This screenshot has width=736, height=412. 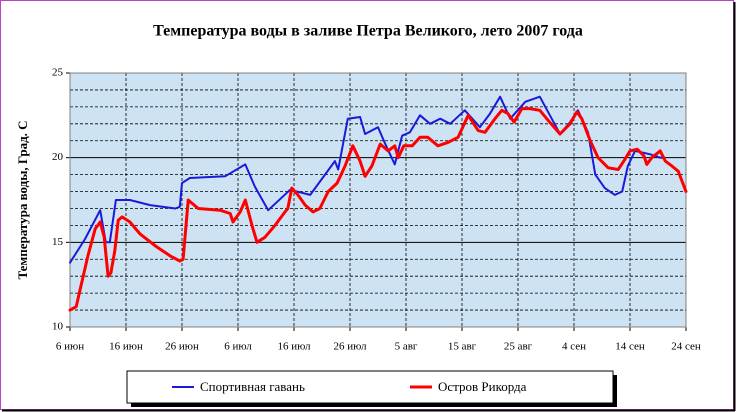 I want to click on y-axis-label: Температура воды, Град. С, so click(x=22, y=199).